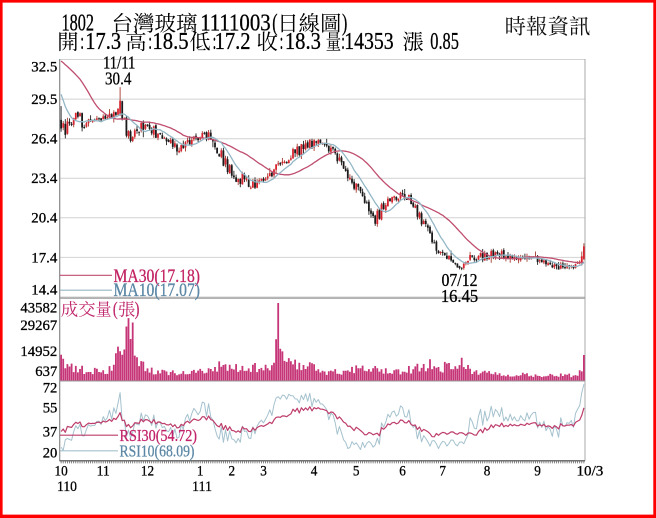 This screenshot has height=518, width=656. I want to click on svg-text: 55, so click(50, 408).